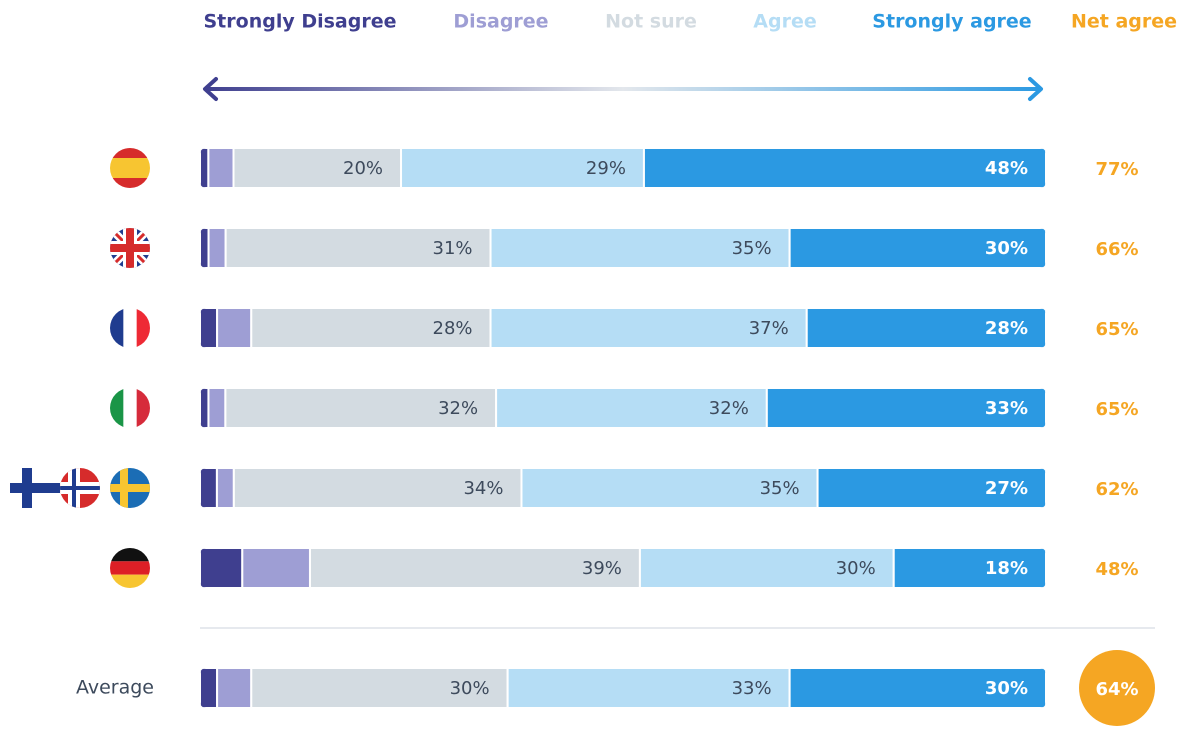 This screenshot has height=729, width=1185. What do you see at coordinates (115, 688) in the screenshot?
I see `category-label: Average` at bounding box center [115, 688].